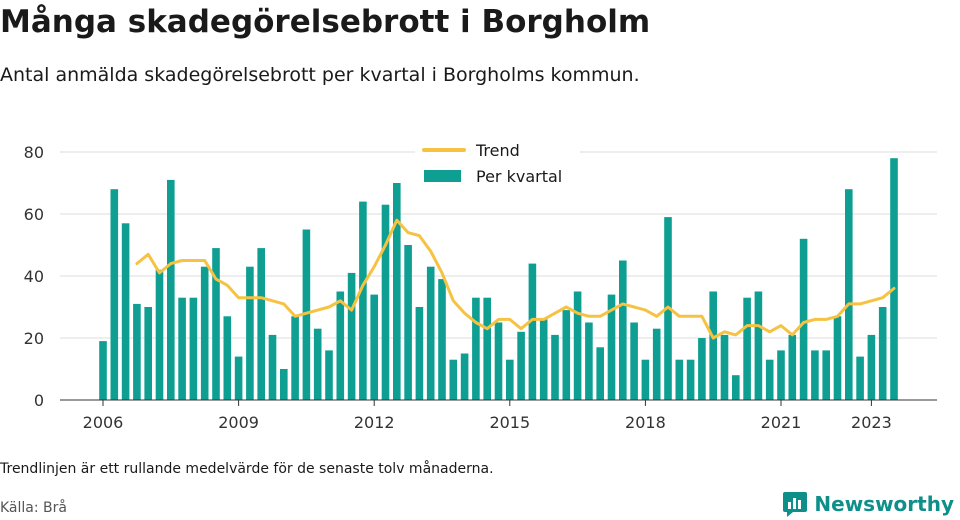 The image size is (960, 520). What do you see at coordinates (497, 164) in the screenshot?
I see `legend: Trend Per kvartal` at bounding box center [497, 164].